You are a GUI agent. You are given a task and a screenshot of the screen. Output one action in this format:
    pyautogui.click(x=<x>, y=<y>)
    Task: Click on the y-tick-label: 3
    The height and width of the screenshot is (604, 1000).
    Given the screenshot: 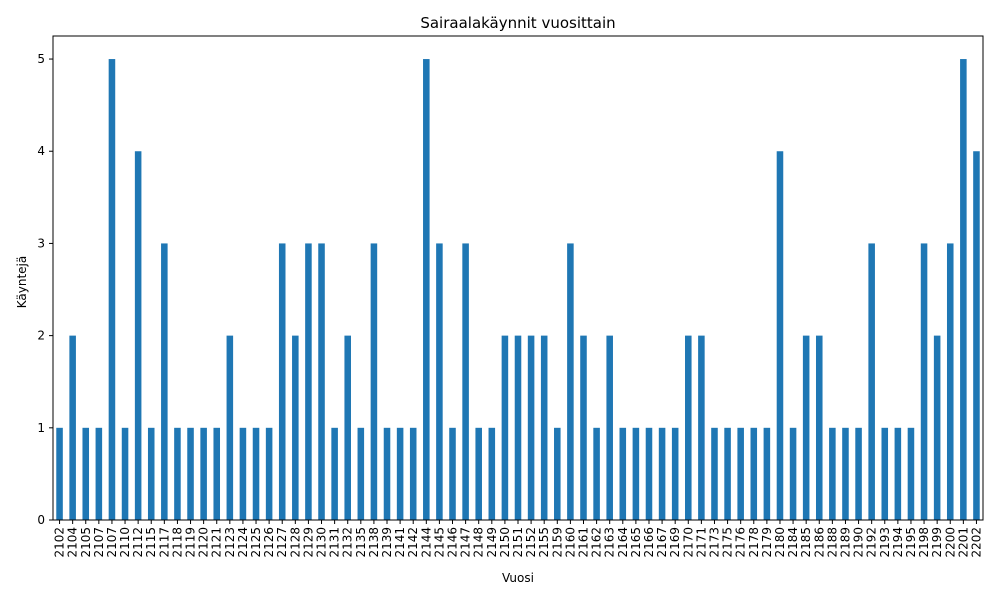 What is the action you would take?
    pyautogui.click(x=41, y=243)
    